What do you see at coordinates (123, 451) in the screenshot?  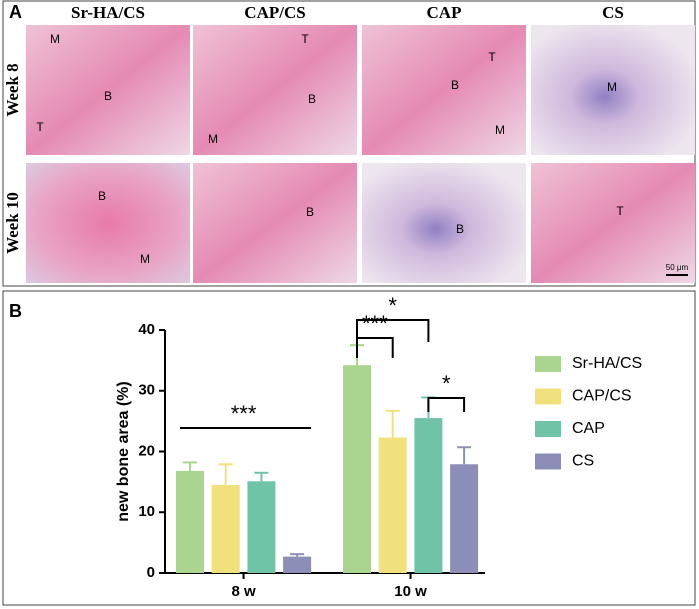 I see `y-axis-label: new bone area (%)` at bounding box center [123, 451].